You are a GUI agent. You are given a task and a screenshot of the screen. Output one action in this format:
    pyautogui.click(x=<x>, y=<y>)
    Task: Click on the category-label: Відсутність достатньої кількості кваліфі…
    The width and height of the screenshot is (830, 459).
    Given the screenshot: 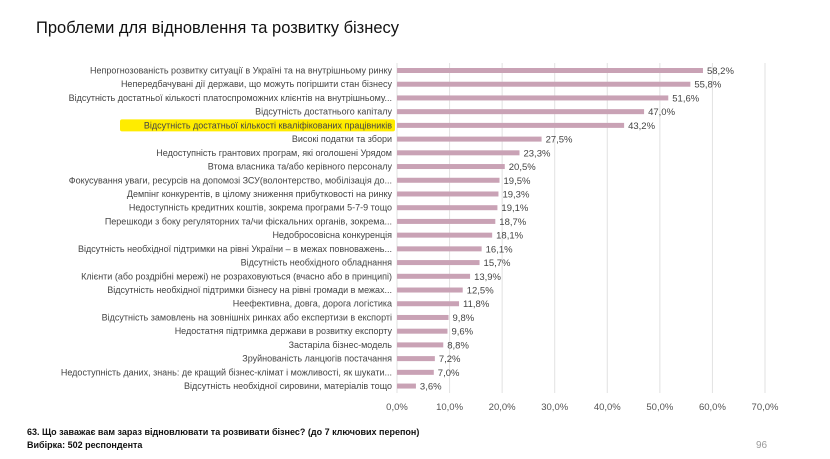 What is the action you would take?
    pyautogui.click(x=268, y=125)
    